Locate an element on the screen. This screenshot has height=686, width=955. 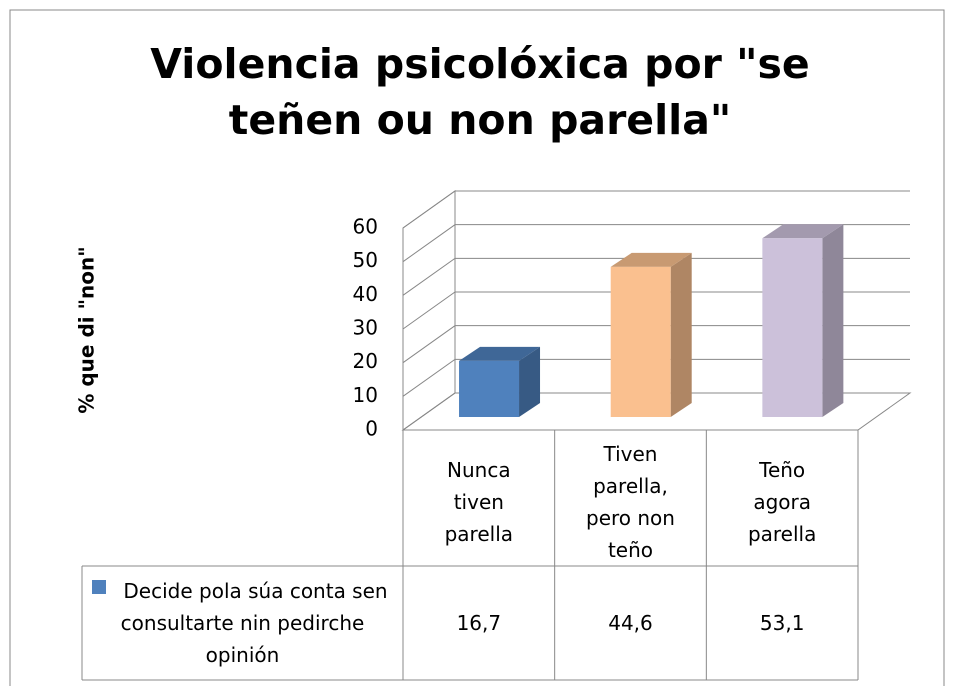
data-label: 16,7 is located at coordinates (479, 623).